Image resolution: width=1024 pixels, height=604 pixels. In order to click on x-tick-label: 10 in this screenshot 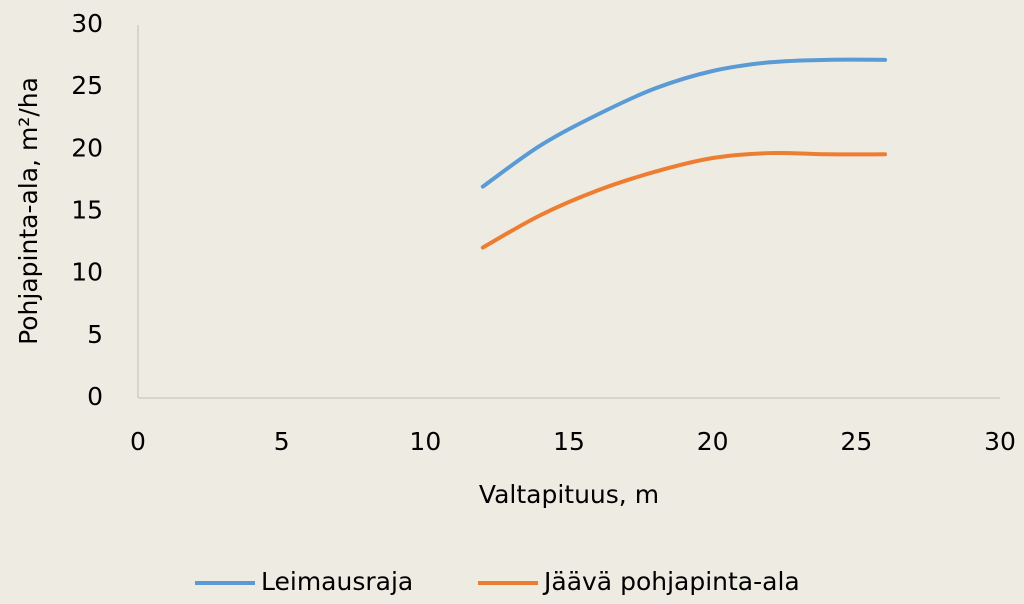, I will do `click(425, 441)`.